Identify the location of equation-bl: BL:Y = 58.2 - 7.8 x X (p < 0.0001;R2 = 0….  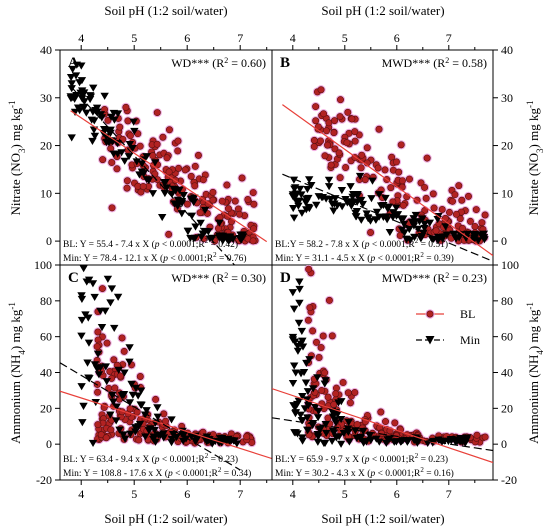
(361, 243).